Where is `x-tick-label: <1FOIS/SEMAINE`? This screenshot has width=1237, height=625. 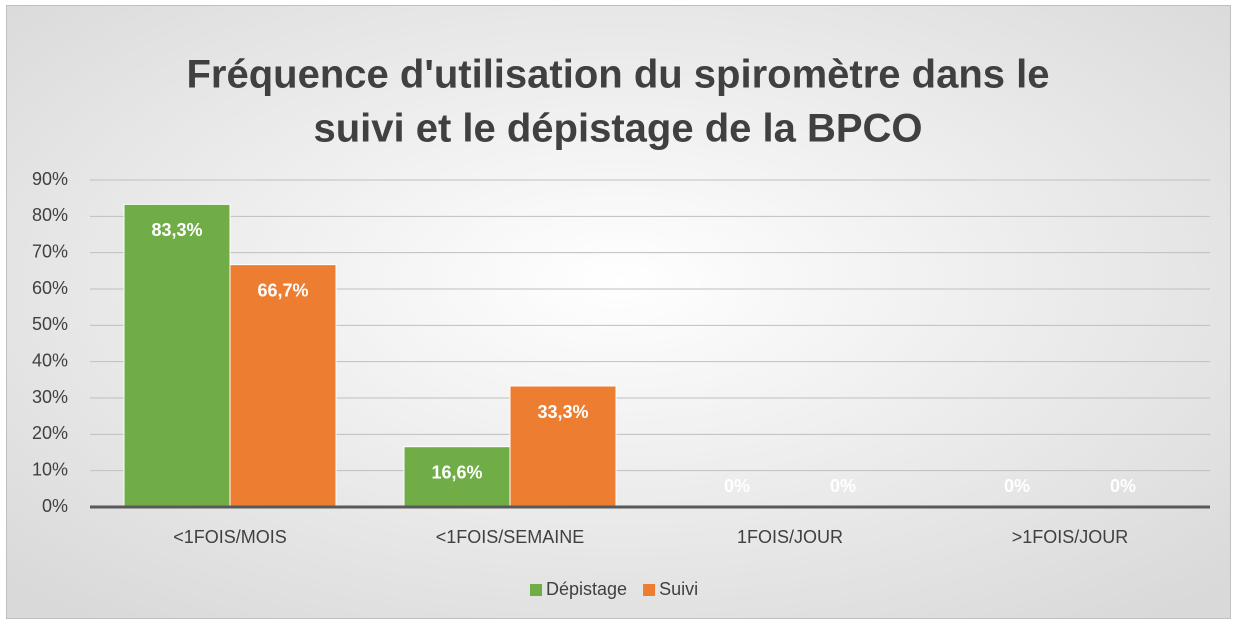 x-tick-label: <1FOIS/SEMAINE is located at coordinates (510, 537).